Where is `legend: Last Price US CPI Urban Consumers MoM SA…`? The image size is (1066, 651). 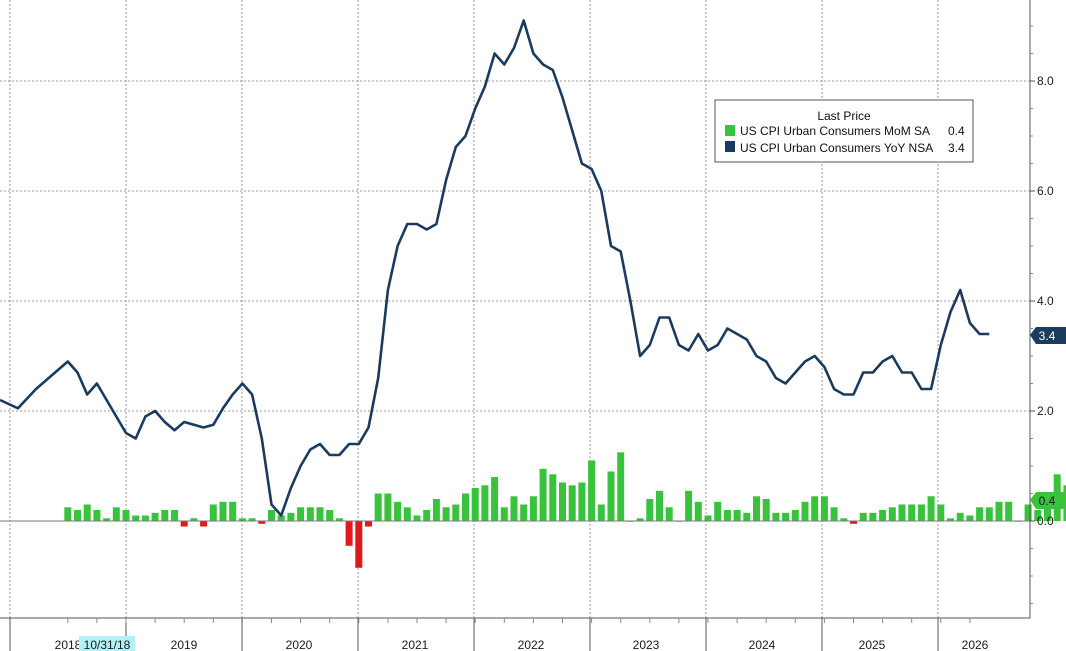
legend: Last Price US CPI Urban Consumers MoM SA… is located at coordinates (844, 131).